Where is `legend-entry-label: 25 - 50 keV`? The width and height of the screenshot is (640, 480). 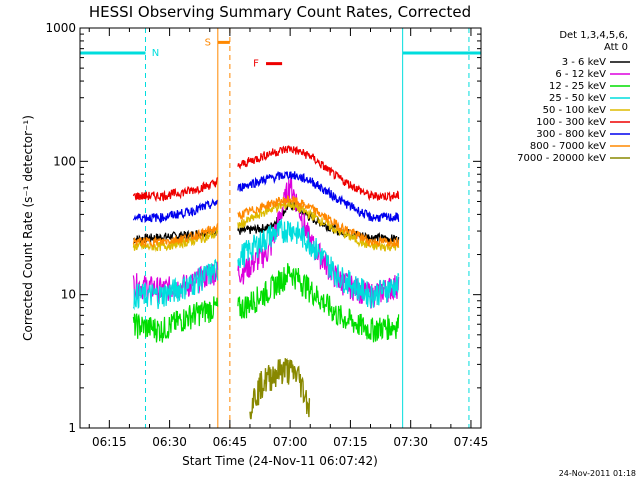
legend-entry-label: 25 - 50 keV is located at coordinates (577, 98).